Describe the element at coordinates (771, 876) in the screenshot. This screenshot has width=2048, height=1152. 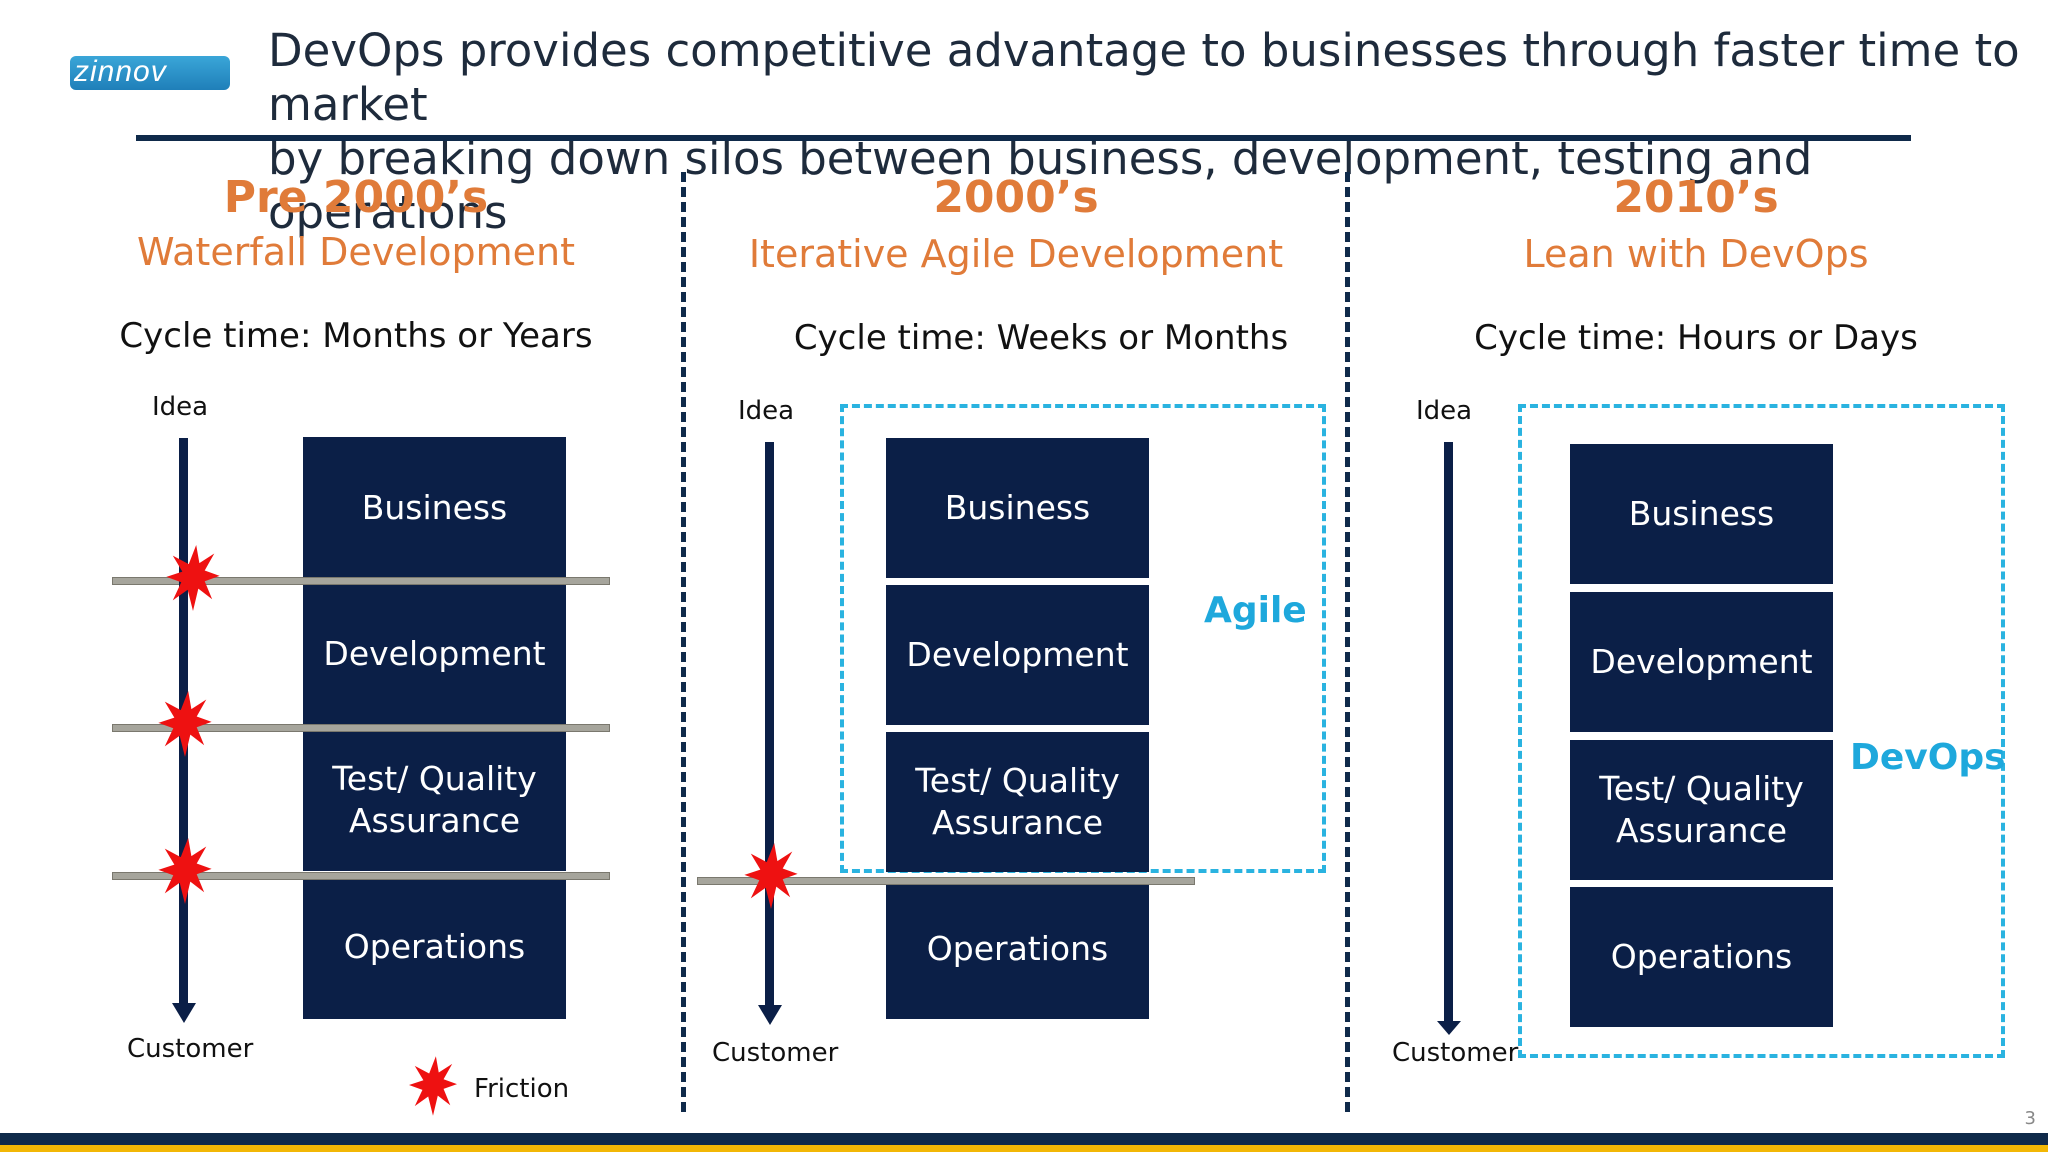
I see `col2-friction-icon` at that location.